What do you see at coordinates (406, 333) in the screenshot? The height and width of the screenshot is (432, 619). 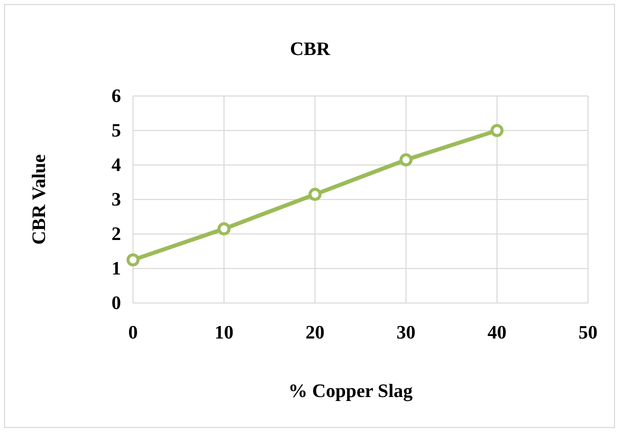 I see `x-tick-label: 30` at bounding box center [406, 333].